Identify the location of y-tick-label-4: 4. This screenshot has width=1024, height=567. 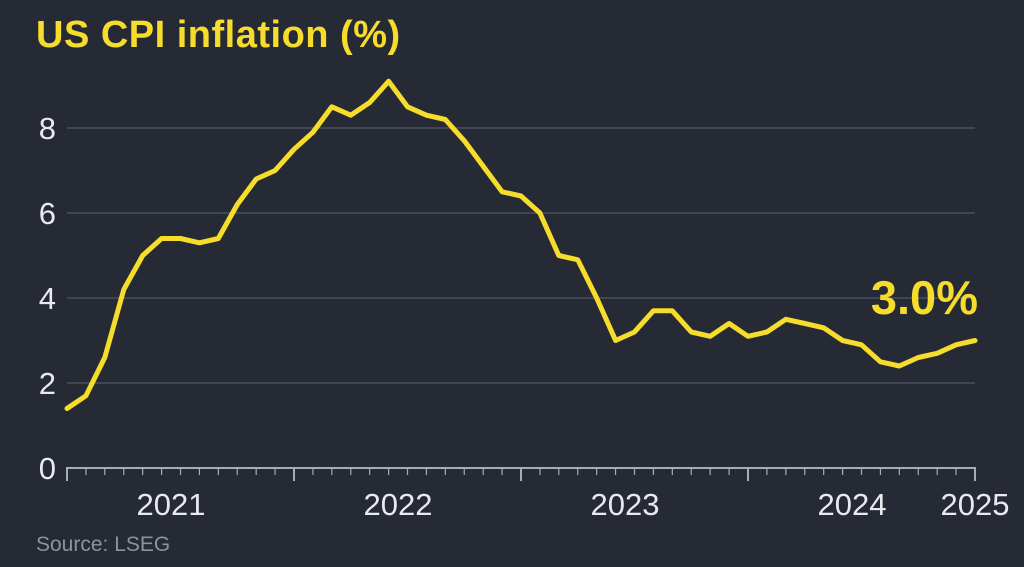
(47, 298).